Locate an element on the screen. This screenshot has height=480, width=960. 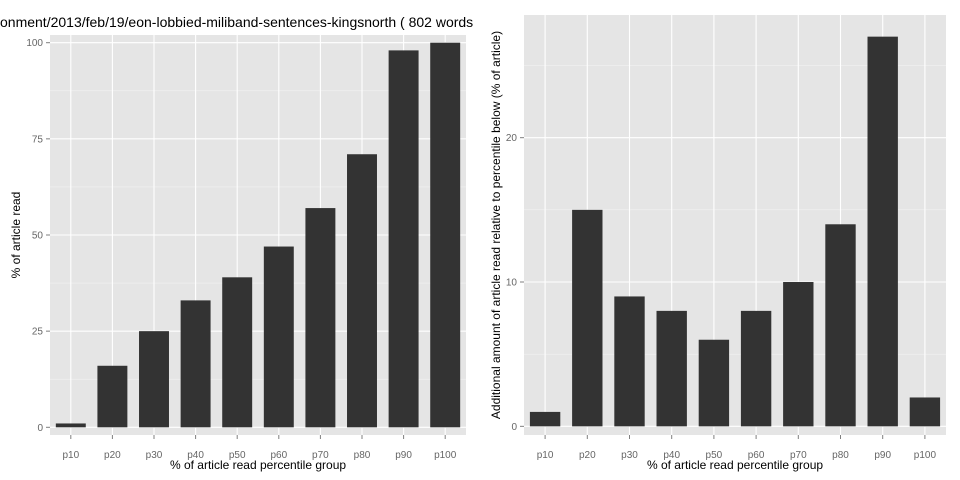
right-x-axis: p10 p20 p30 p40 p50 p60 p70 p80 p90 p100 is located at coordinates (737, 448).